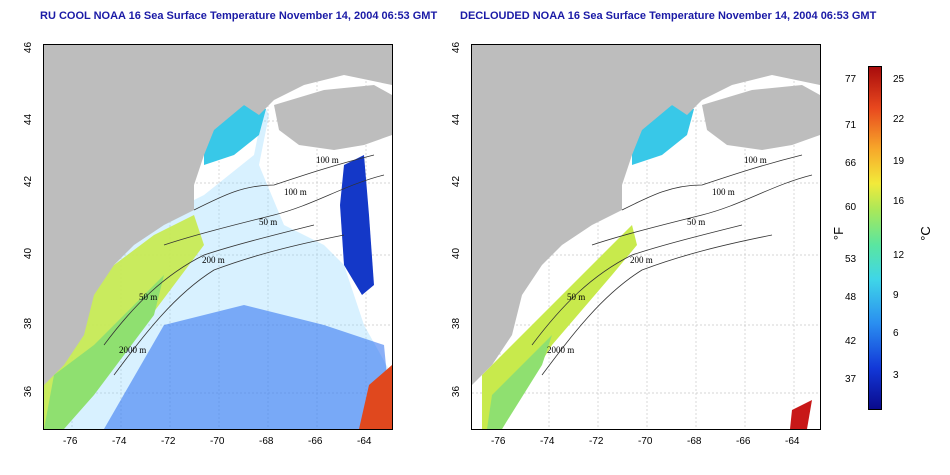 Image resolution: width=950 pixels, height=475 pixels. Describe the element at coordinates (851, 341) in the screenshot. I see `fahrenheit-tick-label: 42` at that location.